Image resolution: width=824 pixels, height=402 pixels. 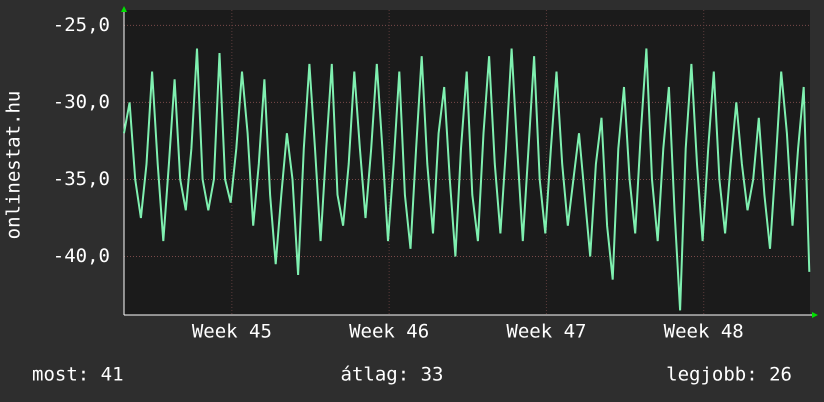 What do you see at coordinates (729, 375) in the screenshot?
I see `stat: legjobb: 26` at bounding box center [729, 375].